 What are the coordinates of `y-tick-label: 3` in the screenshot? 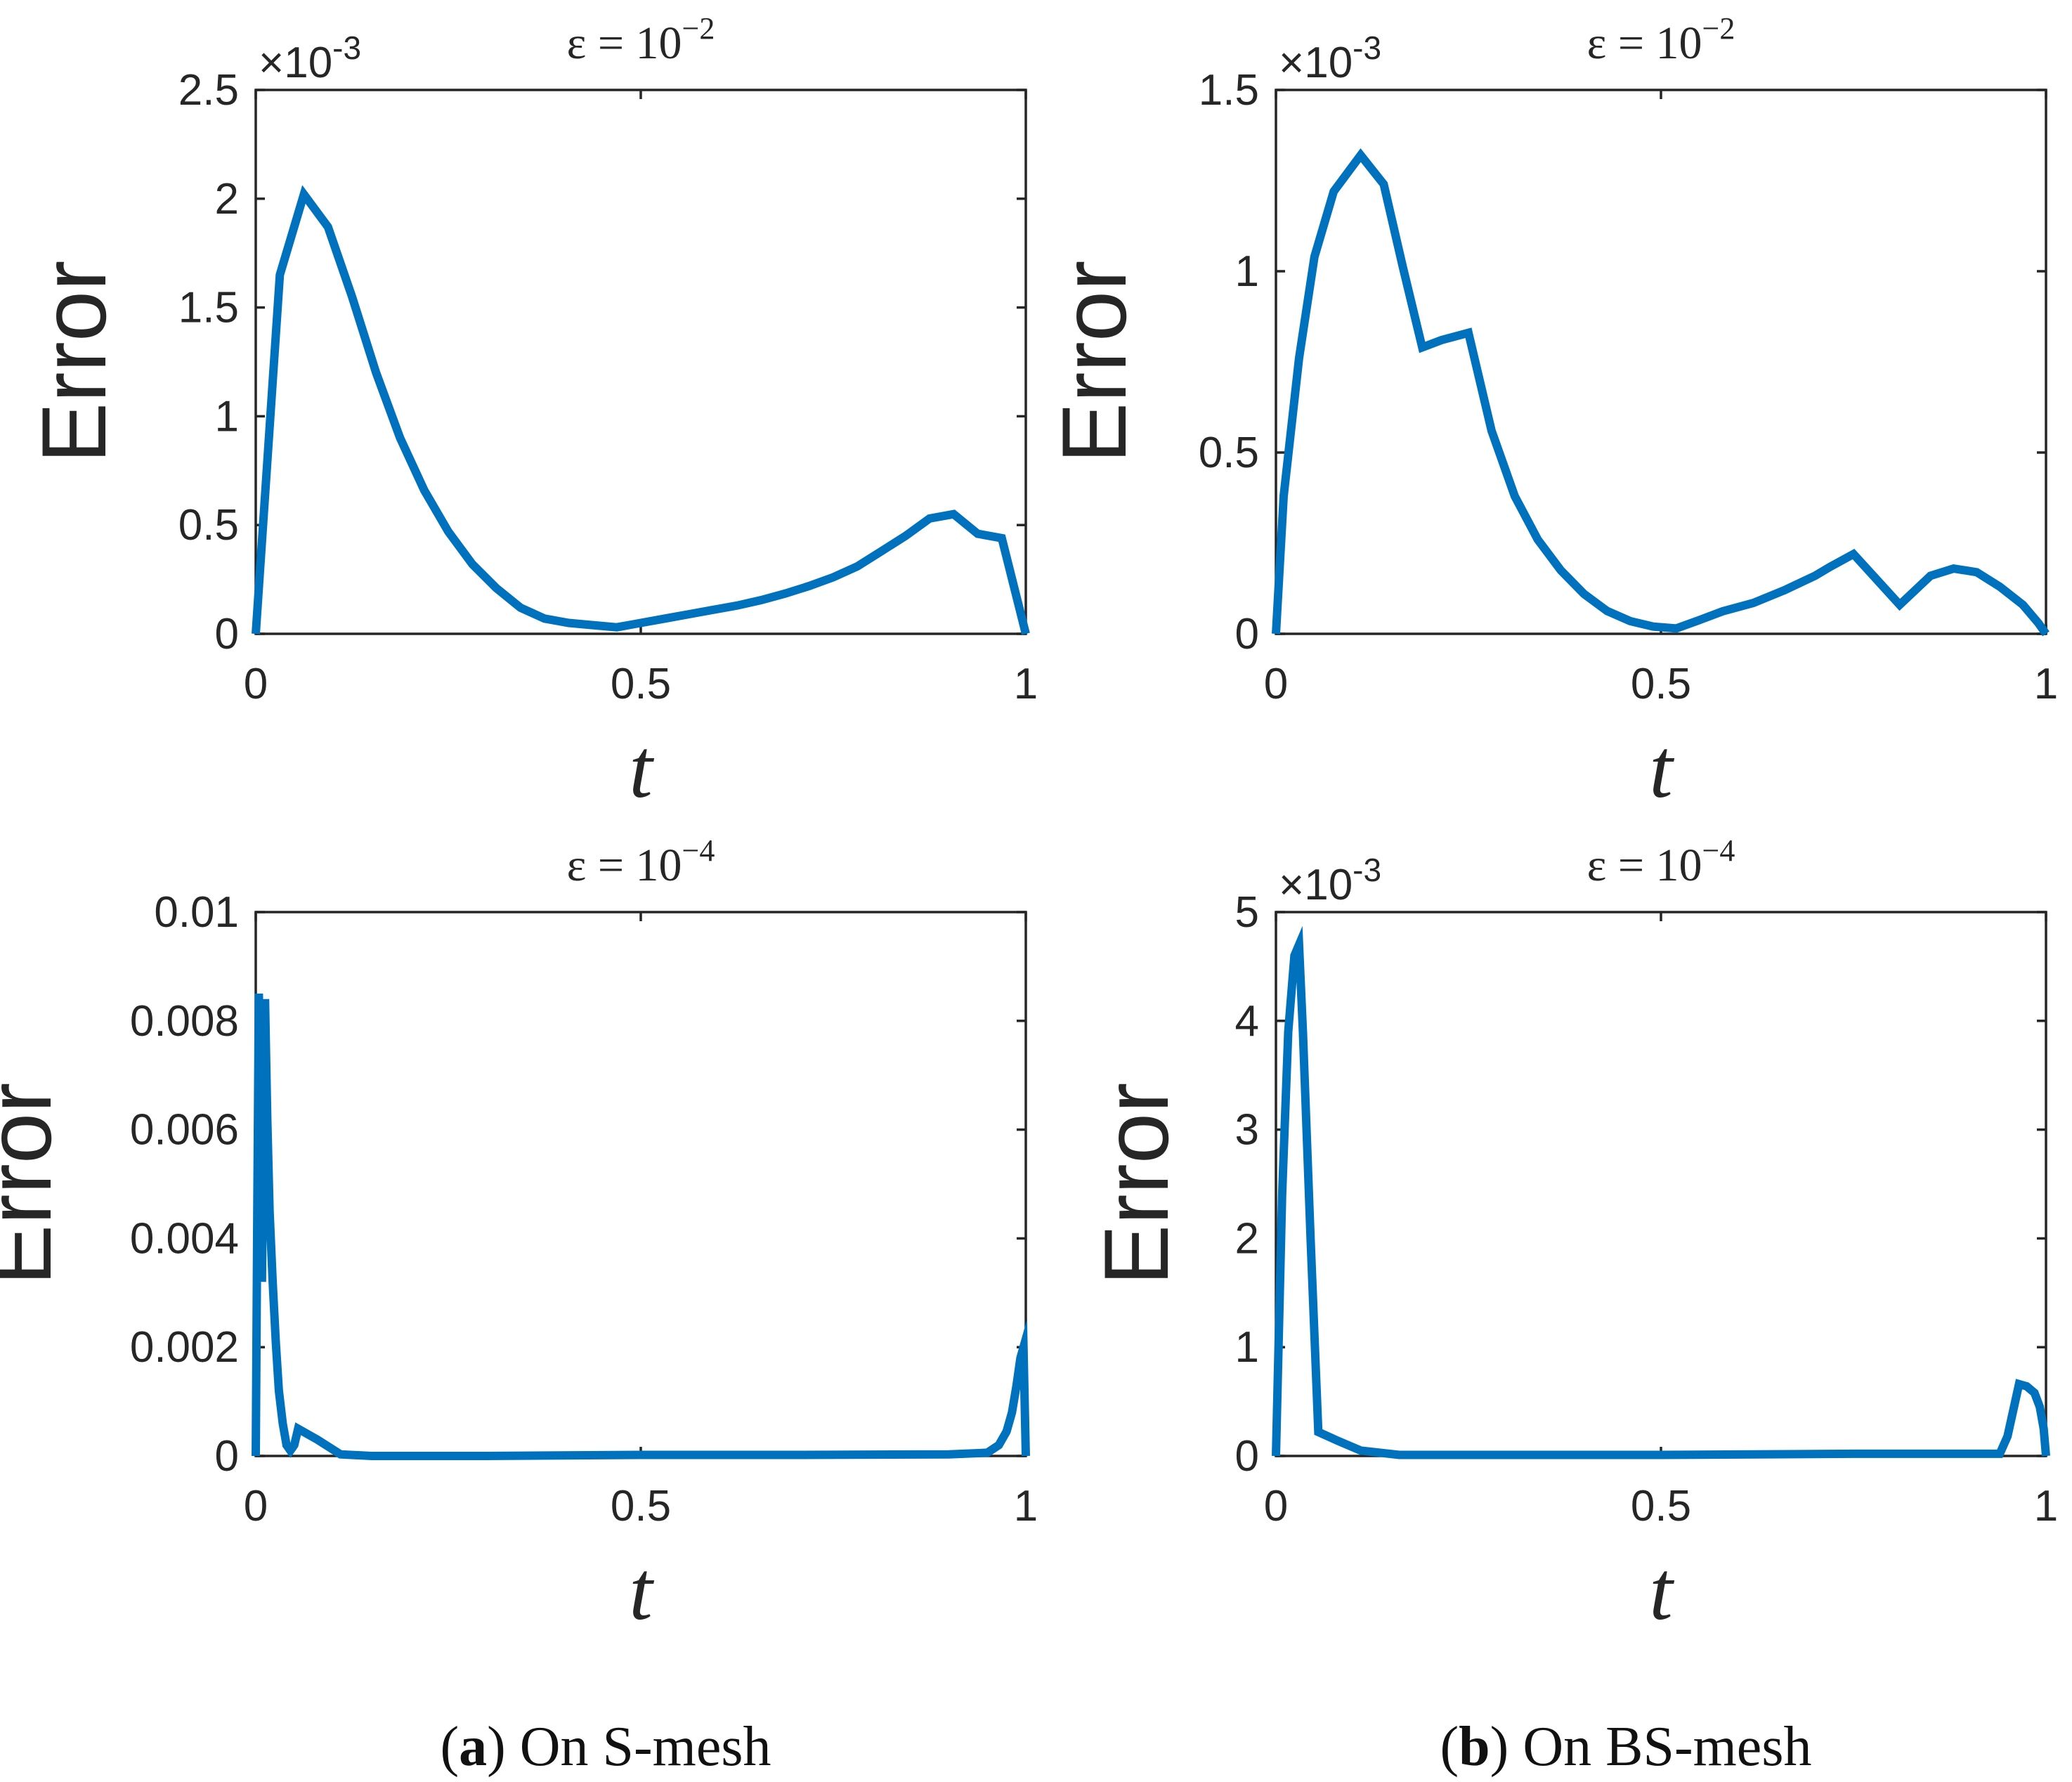 It's located at (1247, 1130).